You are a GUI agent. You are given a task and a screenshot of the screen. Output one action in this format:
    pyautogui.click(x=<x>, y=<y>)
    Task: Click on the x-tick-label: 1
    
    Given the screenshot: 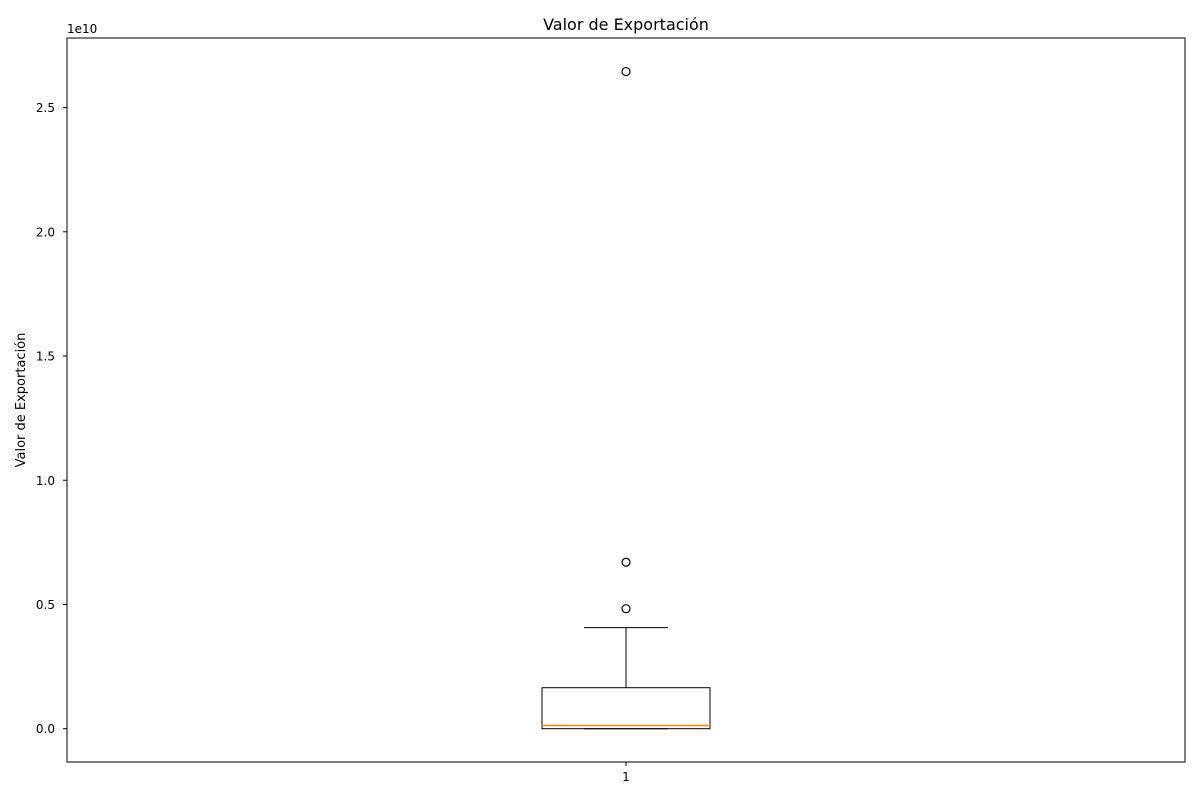 What is the action you would take?
    pyautogui.click(x=626, y=777)
    